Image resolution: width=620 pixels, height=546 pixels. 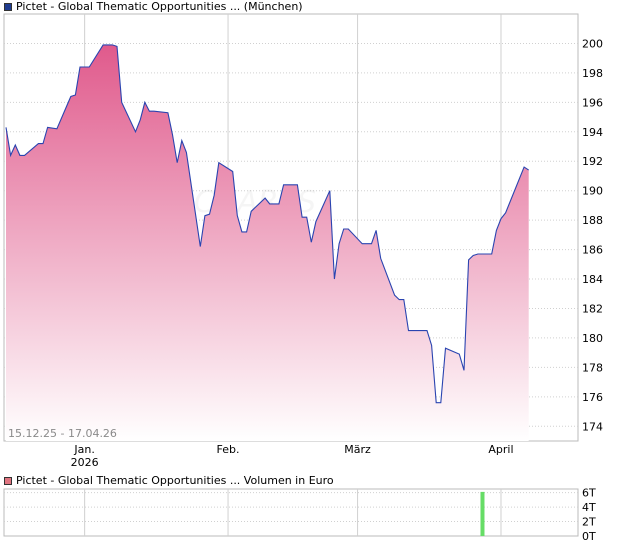 I want to click on y-tick-label: 192, so click(x=592, y=161).